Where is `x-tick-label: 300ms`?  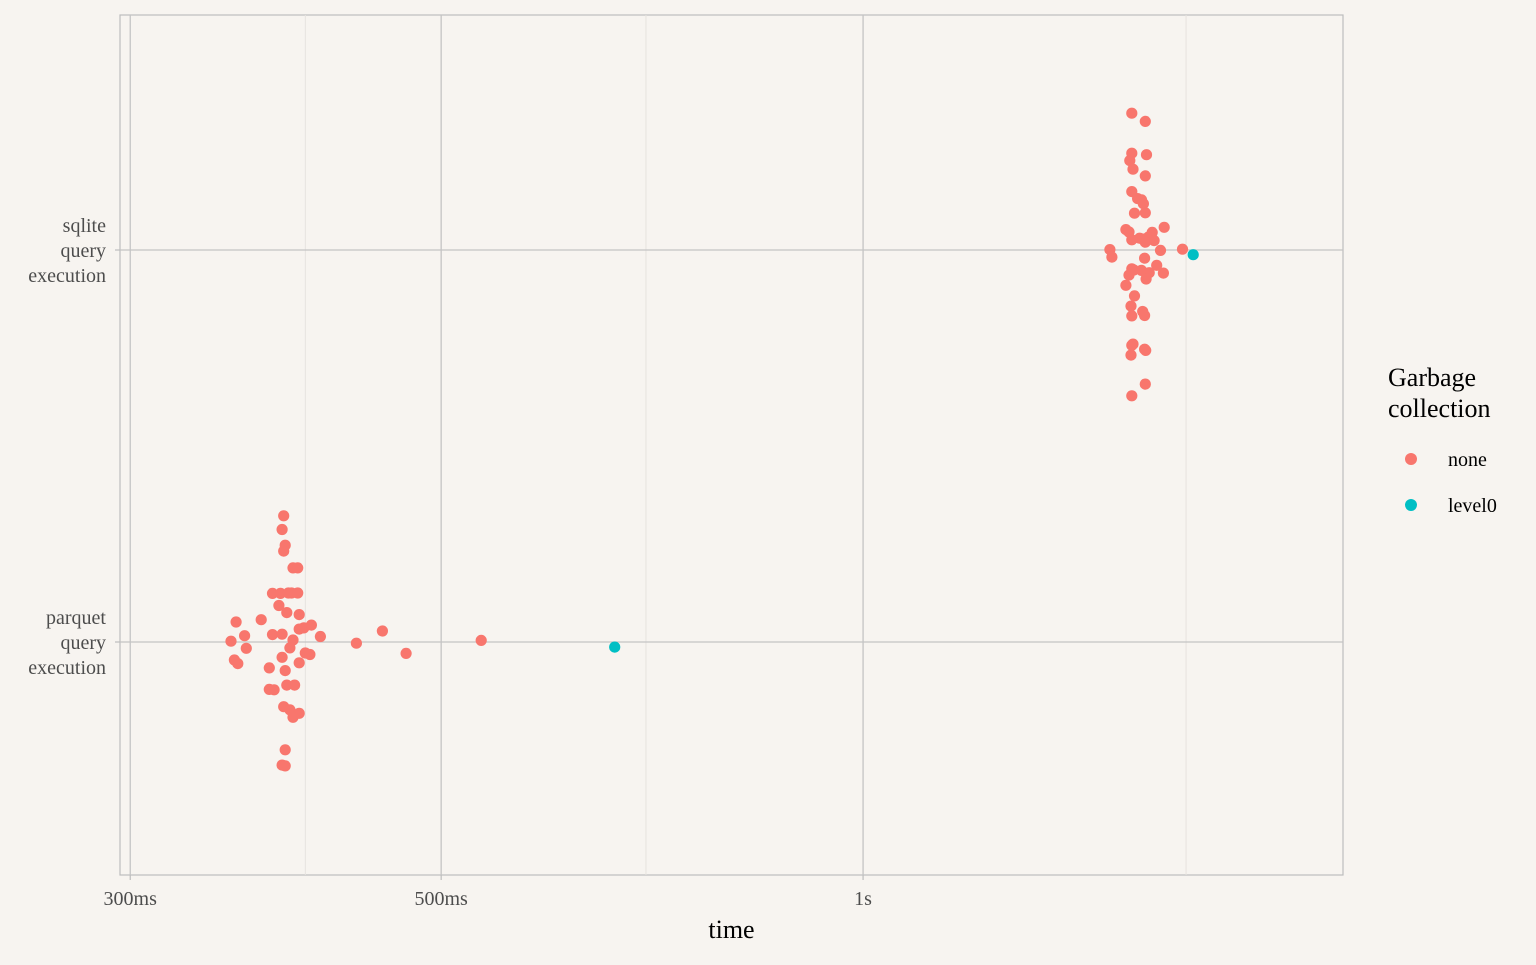 x-tick-label: 300ms is located at coordinates (131, 899).